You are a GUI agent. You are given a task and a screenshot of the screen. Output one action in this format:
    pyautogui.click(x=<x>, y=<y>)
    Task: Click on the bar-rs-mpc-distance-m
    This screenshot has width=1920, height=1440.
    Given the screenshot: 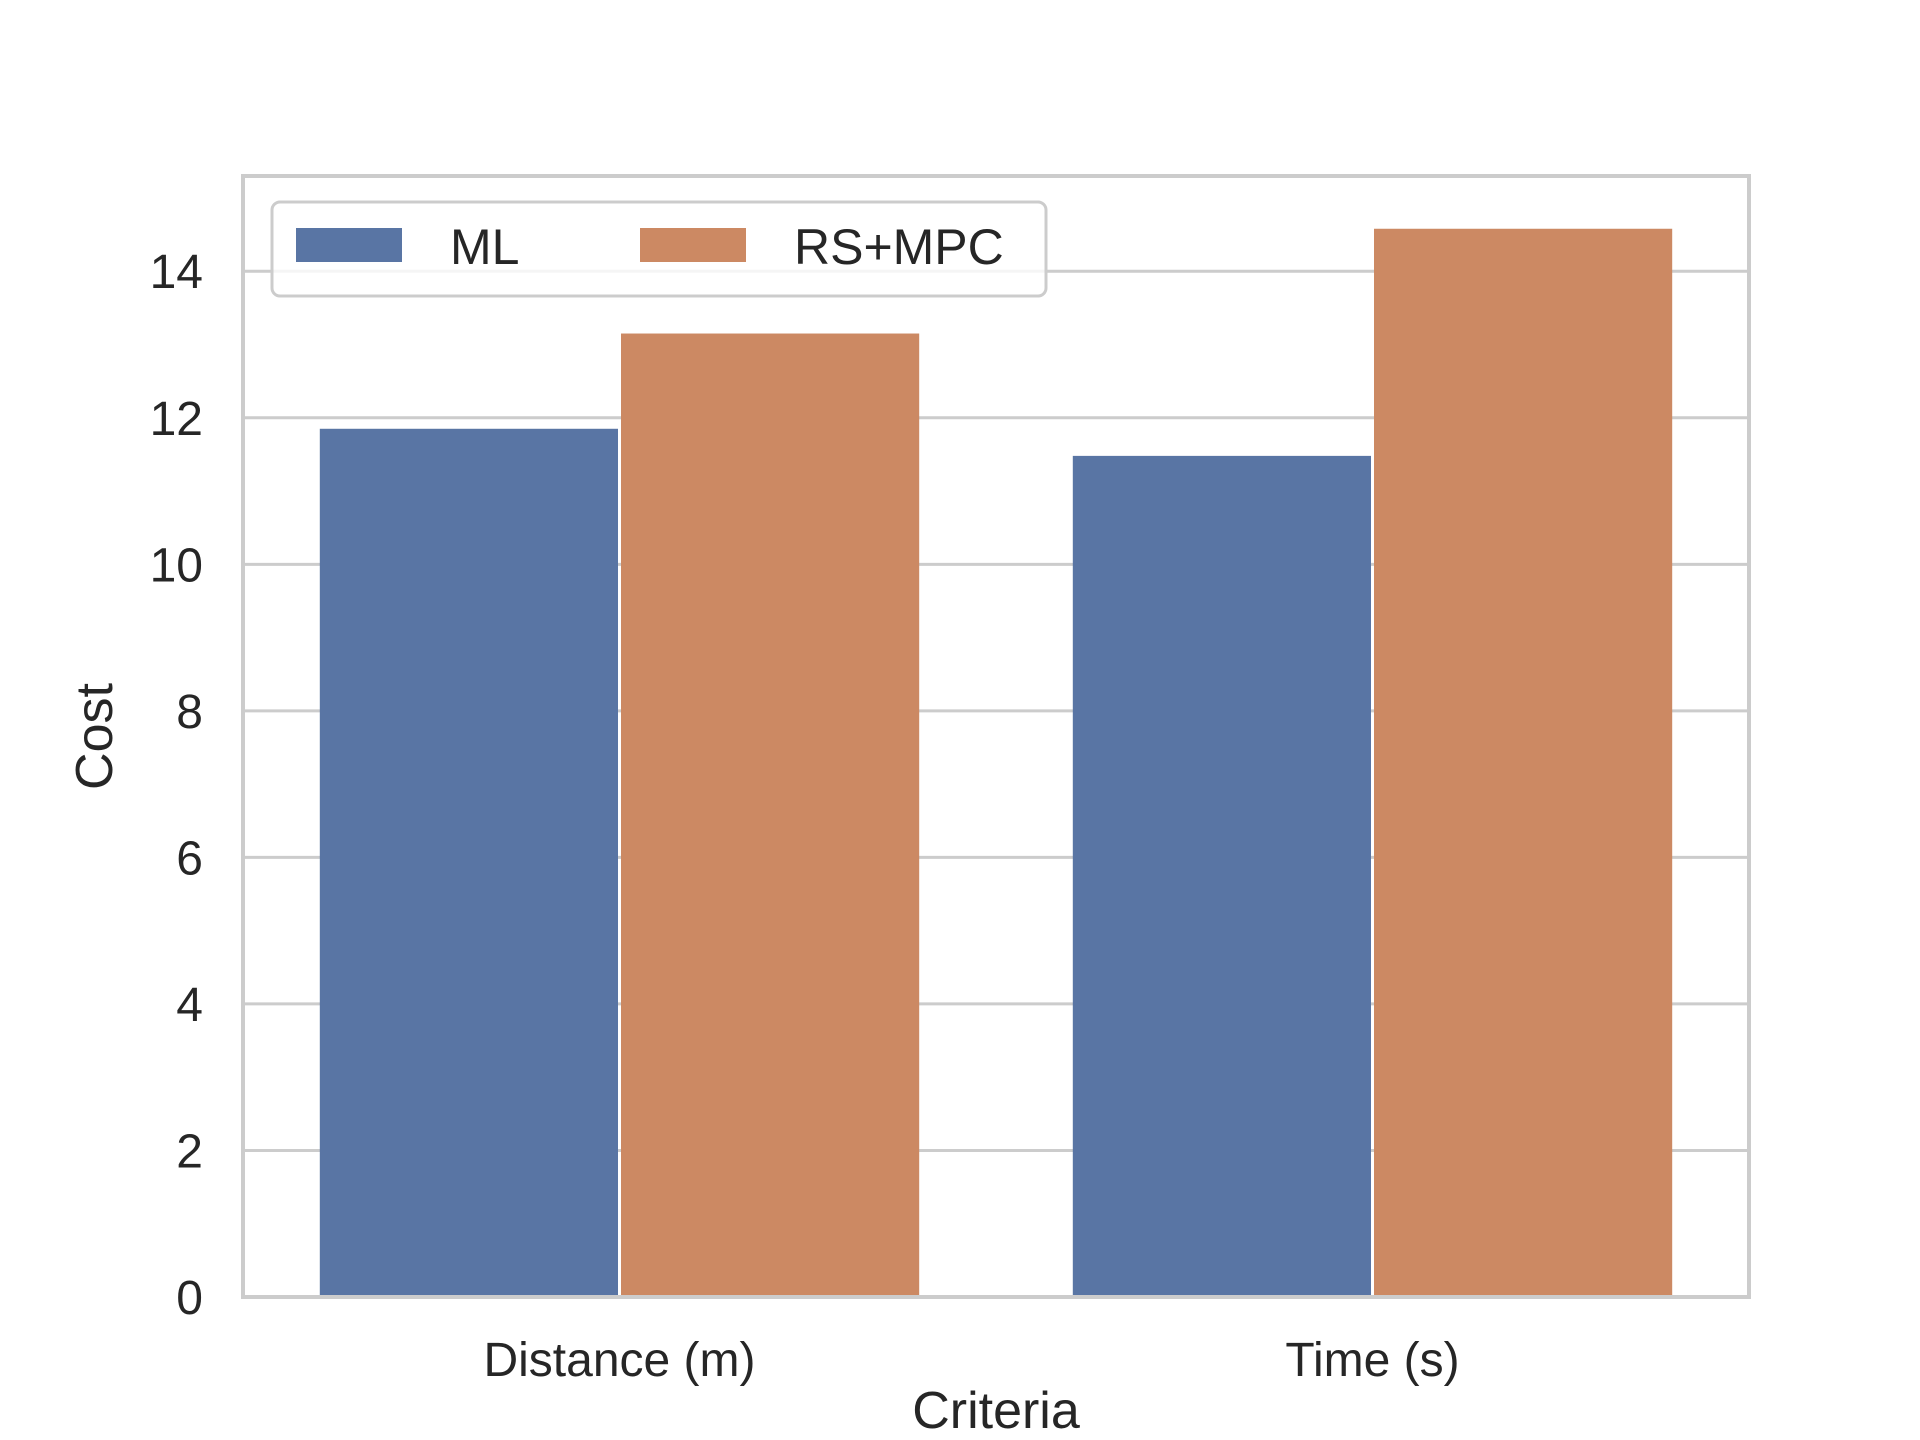 What is the action you would take?
    pyautogui.click(x=770, y=815)
    